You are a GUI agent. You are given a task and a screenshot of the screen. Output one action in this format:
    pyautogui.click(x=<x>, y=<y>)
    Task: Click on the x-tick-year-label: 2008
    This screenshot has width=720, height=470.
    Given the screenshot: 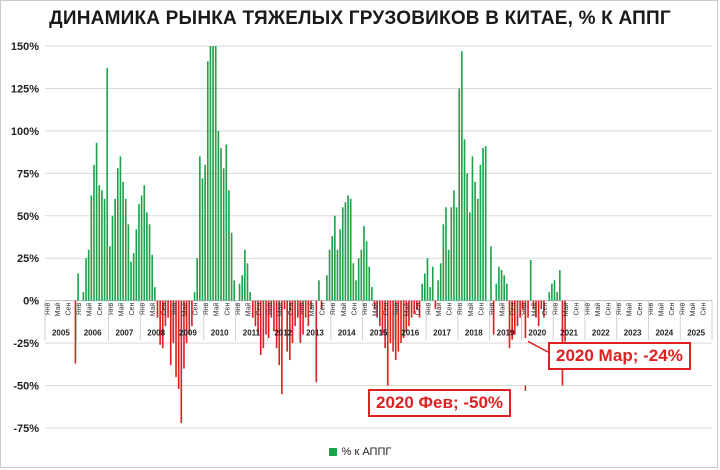 What is the action you would take?
    pyautogui.click(x=156, y=333)
    